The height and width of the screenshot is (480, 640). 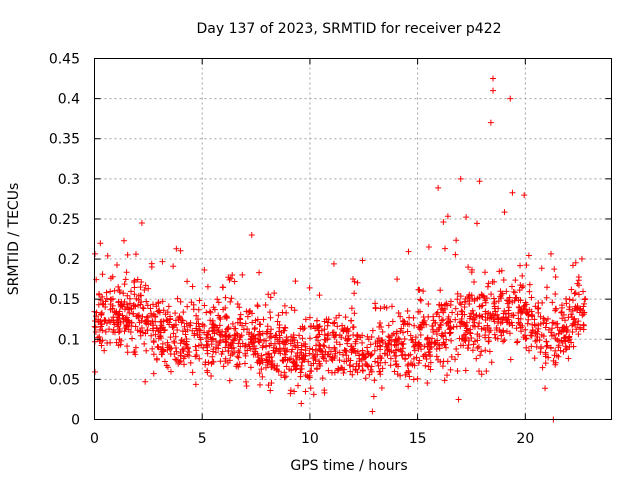 What do you see at coordinates (69, 100) in the screenshot?
I see `y-tick-label: 0.4` at bounding box center [69, 100].